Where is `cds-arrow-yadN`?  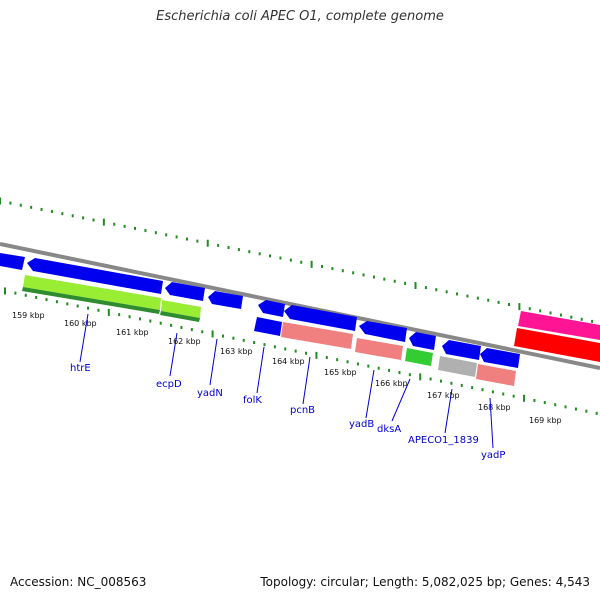 cds-arrow-yadN is located at coordinates (225, 300).